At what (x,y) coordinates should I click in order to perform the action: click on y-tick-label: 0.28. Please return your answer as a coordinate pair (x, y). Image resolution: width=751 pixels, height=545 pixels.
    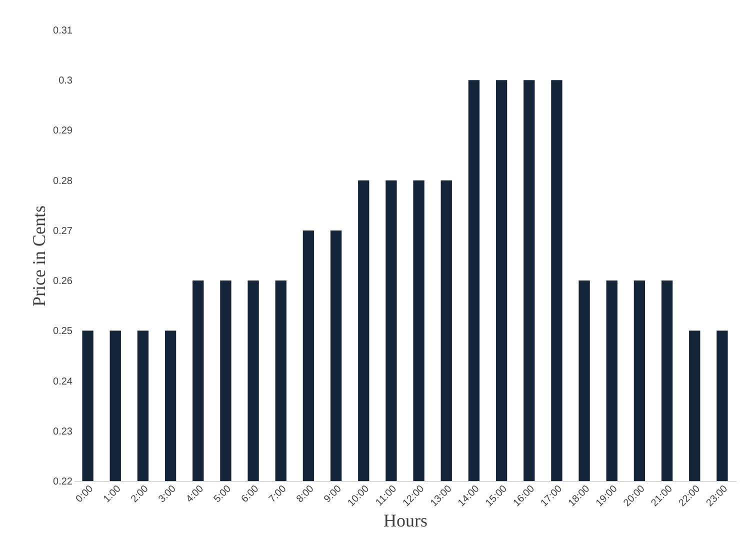
    Looking at the image, I should click on (63, 181).